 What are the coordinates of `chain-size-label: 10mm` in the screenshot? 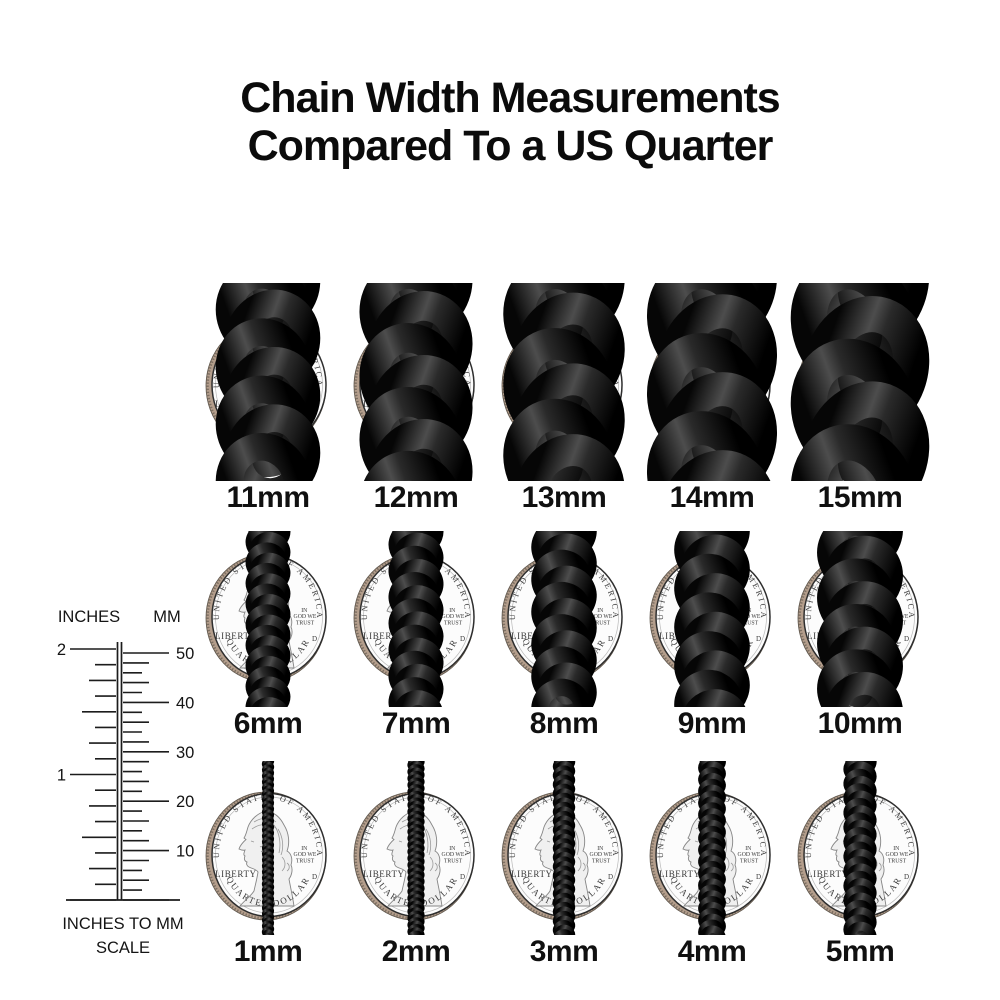 It's located at (860, 723).